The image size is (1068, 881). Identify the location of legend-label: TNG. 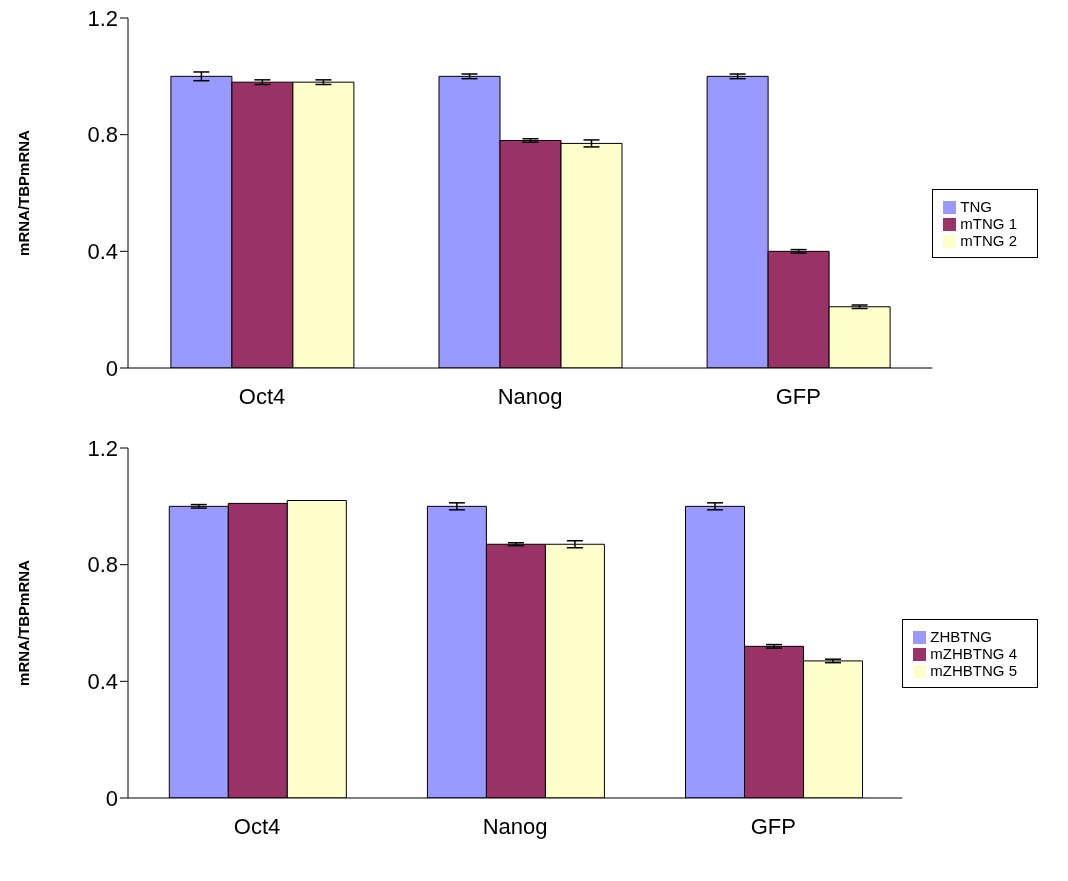
(976, 206).